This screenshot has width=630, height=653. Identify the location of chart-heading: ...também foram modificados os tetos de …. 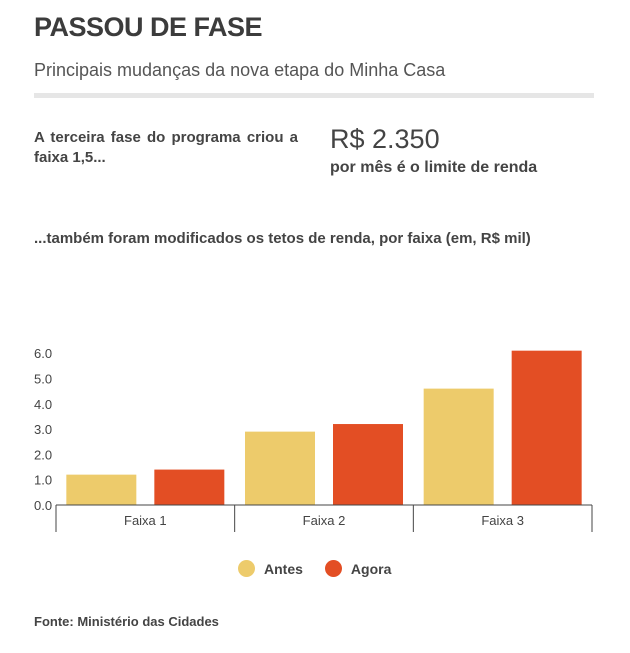
(282, 238).